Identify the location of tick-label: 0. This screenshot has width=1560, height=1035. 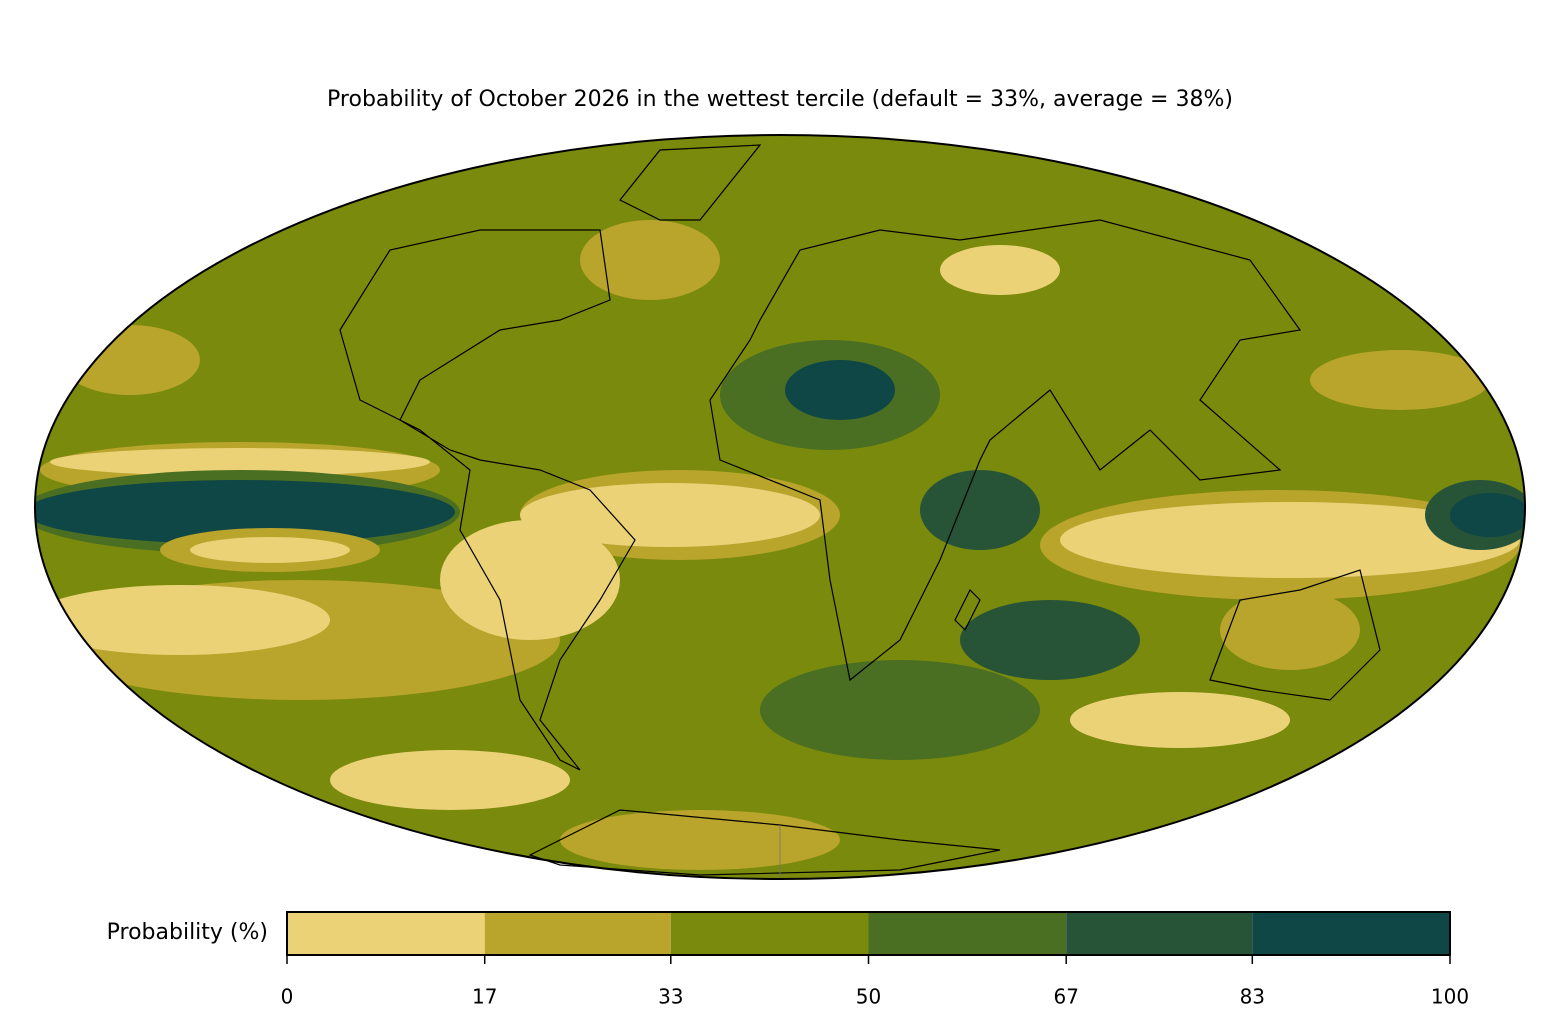
(287, 997).